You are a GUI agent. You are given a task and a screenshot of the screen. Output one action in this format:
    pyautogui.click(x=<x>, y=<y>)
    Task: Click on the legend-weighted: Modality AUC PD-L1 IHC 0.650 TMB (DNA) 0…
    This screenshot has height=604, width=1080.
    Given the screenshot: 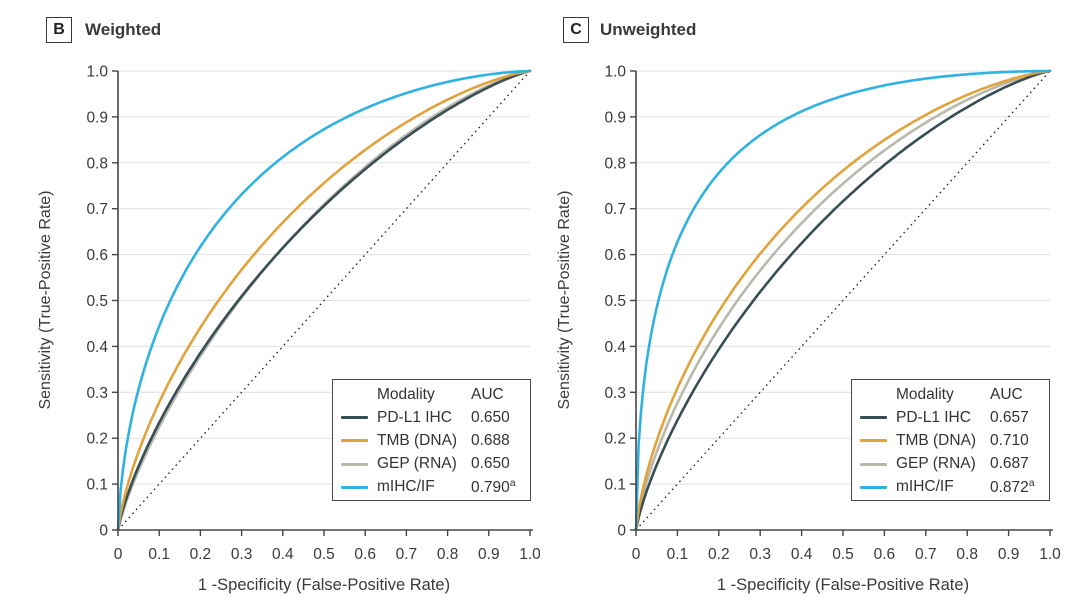 What is the action you would take?
    pyautogui.click(x=431, y=440)
    